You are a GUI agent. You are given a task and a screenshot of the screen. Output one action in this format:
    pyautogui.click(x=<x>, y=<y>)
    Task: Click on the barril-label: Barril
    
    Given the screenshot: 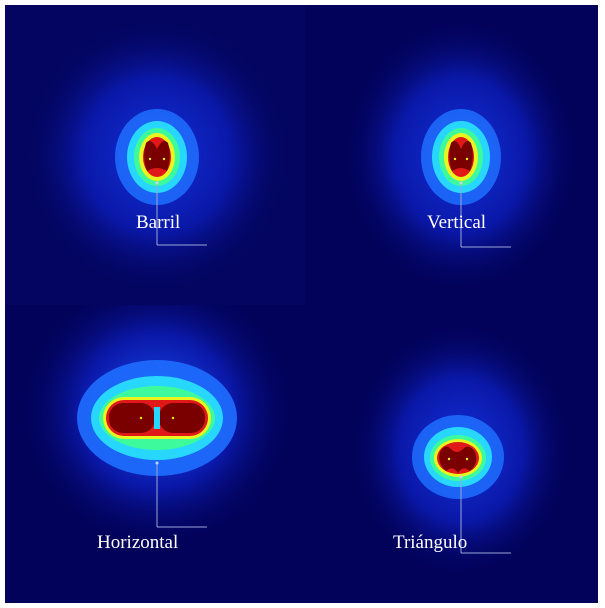 What is the action you would take?
    pyautogui.click(x=158, y=222)
    